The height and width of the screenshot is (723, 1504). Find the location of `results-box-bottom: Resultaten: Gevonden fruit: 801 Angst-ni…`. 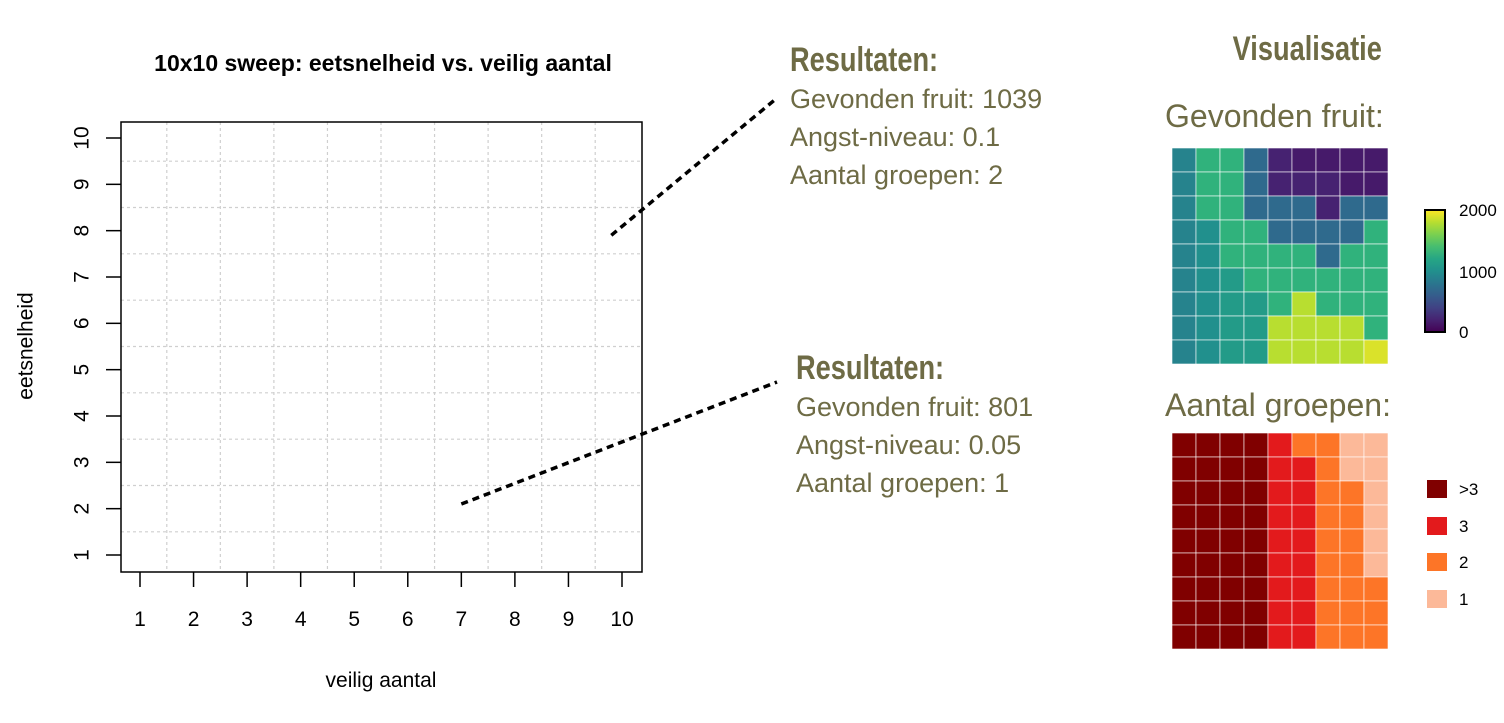

results-box-bottom: Resultaten: Gevonden fruit: 801 Angst-ni… is located at coordinates (914, 425).